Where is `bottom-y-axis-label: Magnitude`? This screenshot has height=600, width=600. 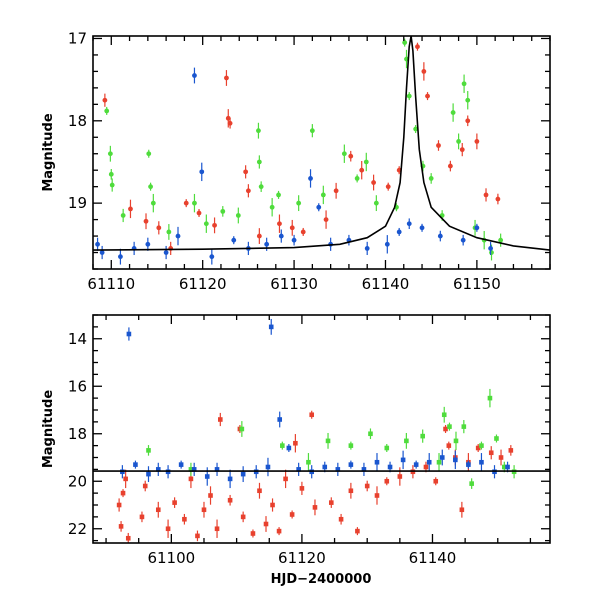
bottom-y-axis-label: Magnitude is located at coordinates (48, 429).